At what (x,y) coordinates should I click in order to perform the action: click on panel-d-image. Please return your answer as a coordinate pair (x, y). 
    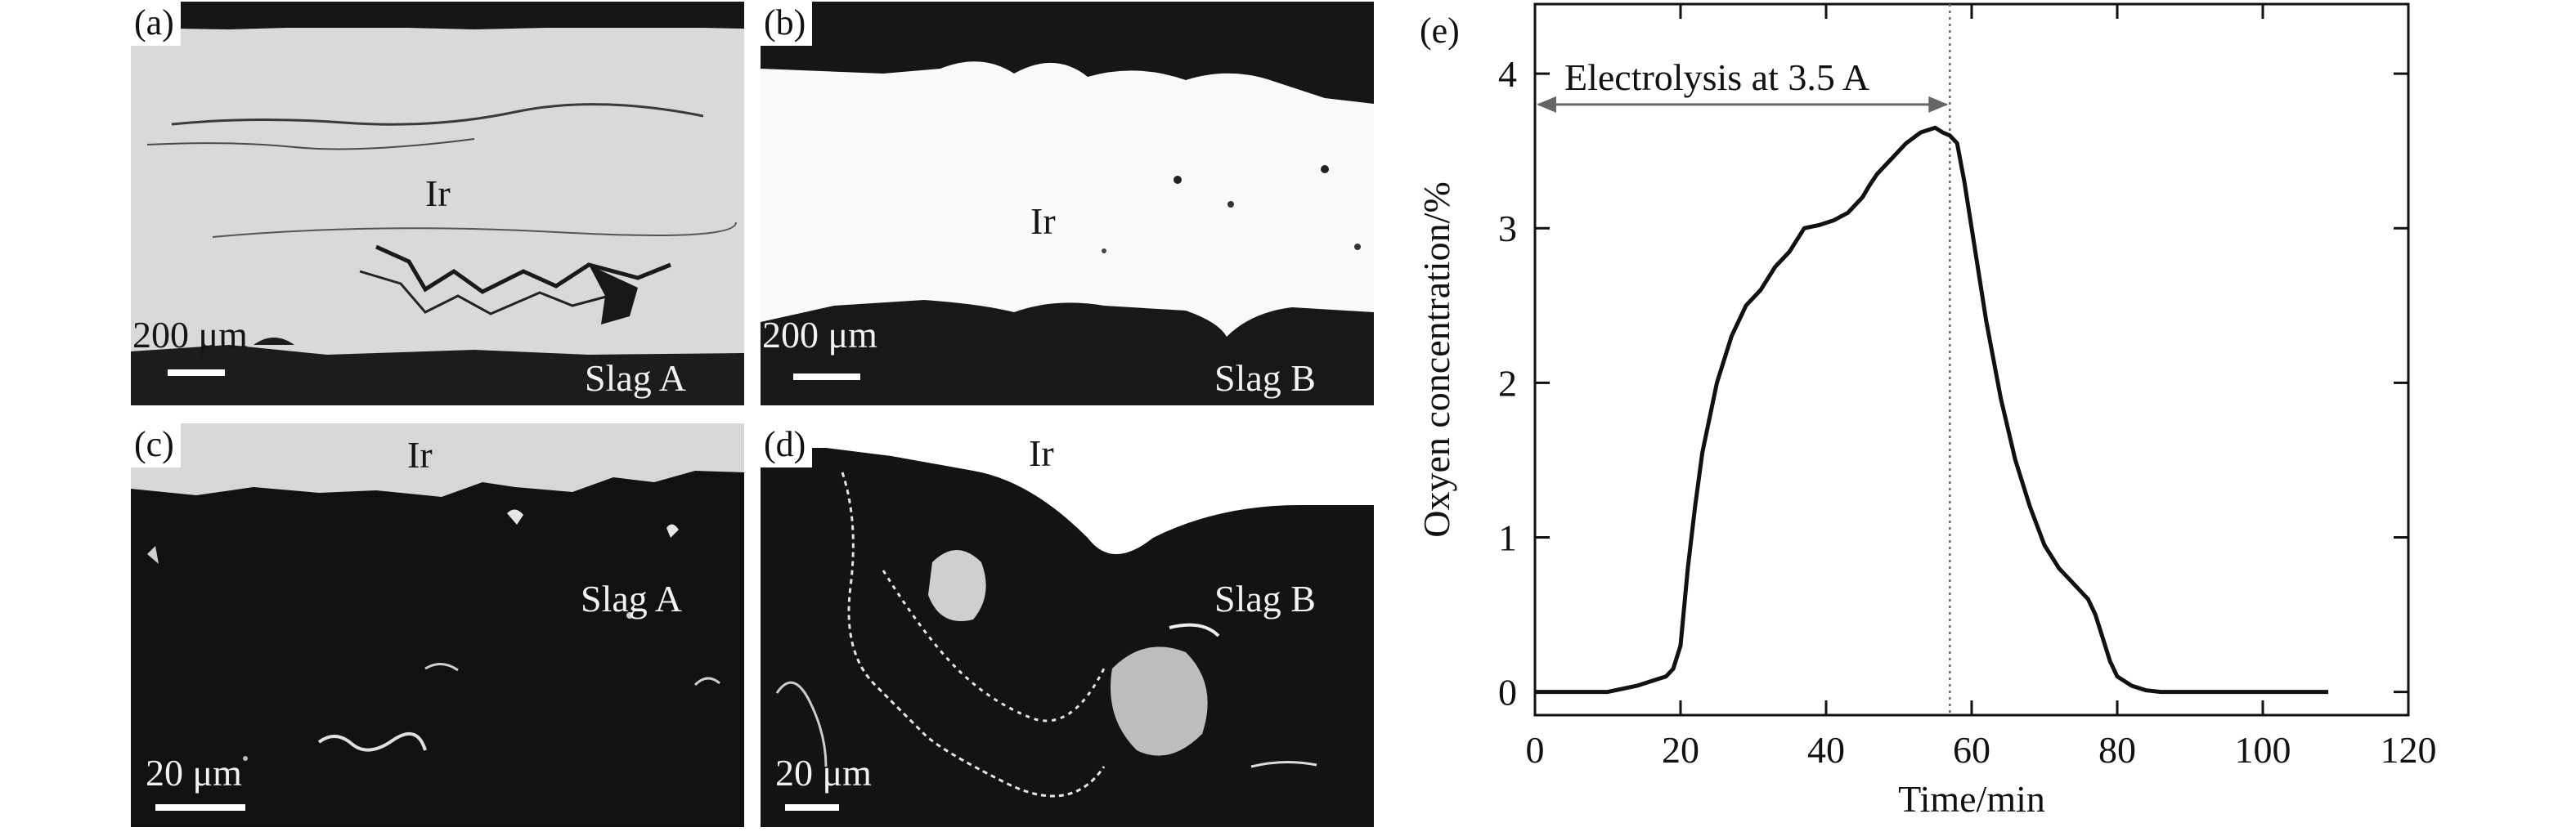
    Looking at the image, I should click on (1067, 625).